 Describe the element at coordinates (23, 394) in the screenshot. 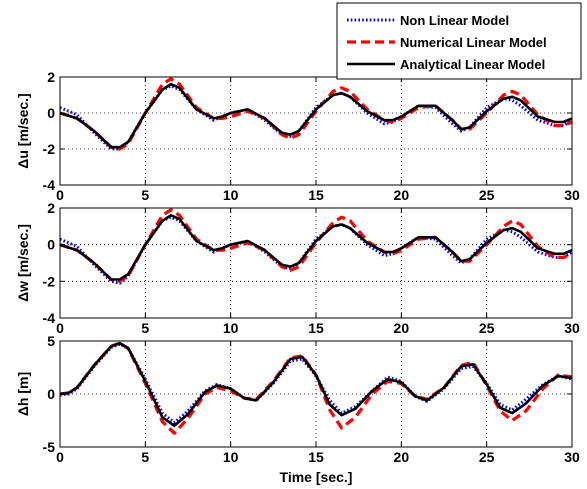

I see `y-axis-label: Δh [m]` at that location.